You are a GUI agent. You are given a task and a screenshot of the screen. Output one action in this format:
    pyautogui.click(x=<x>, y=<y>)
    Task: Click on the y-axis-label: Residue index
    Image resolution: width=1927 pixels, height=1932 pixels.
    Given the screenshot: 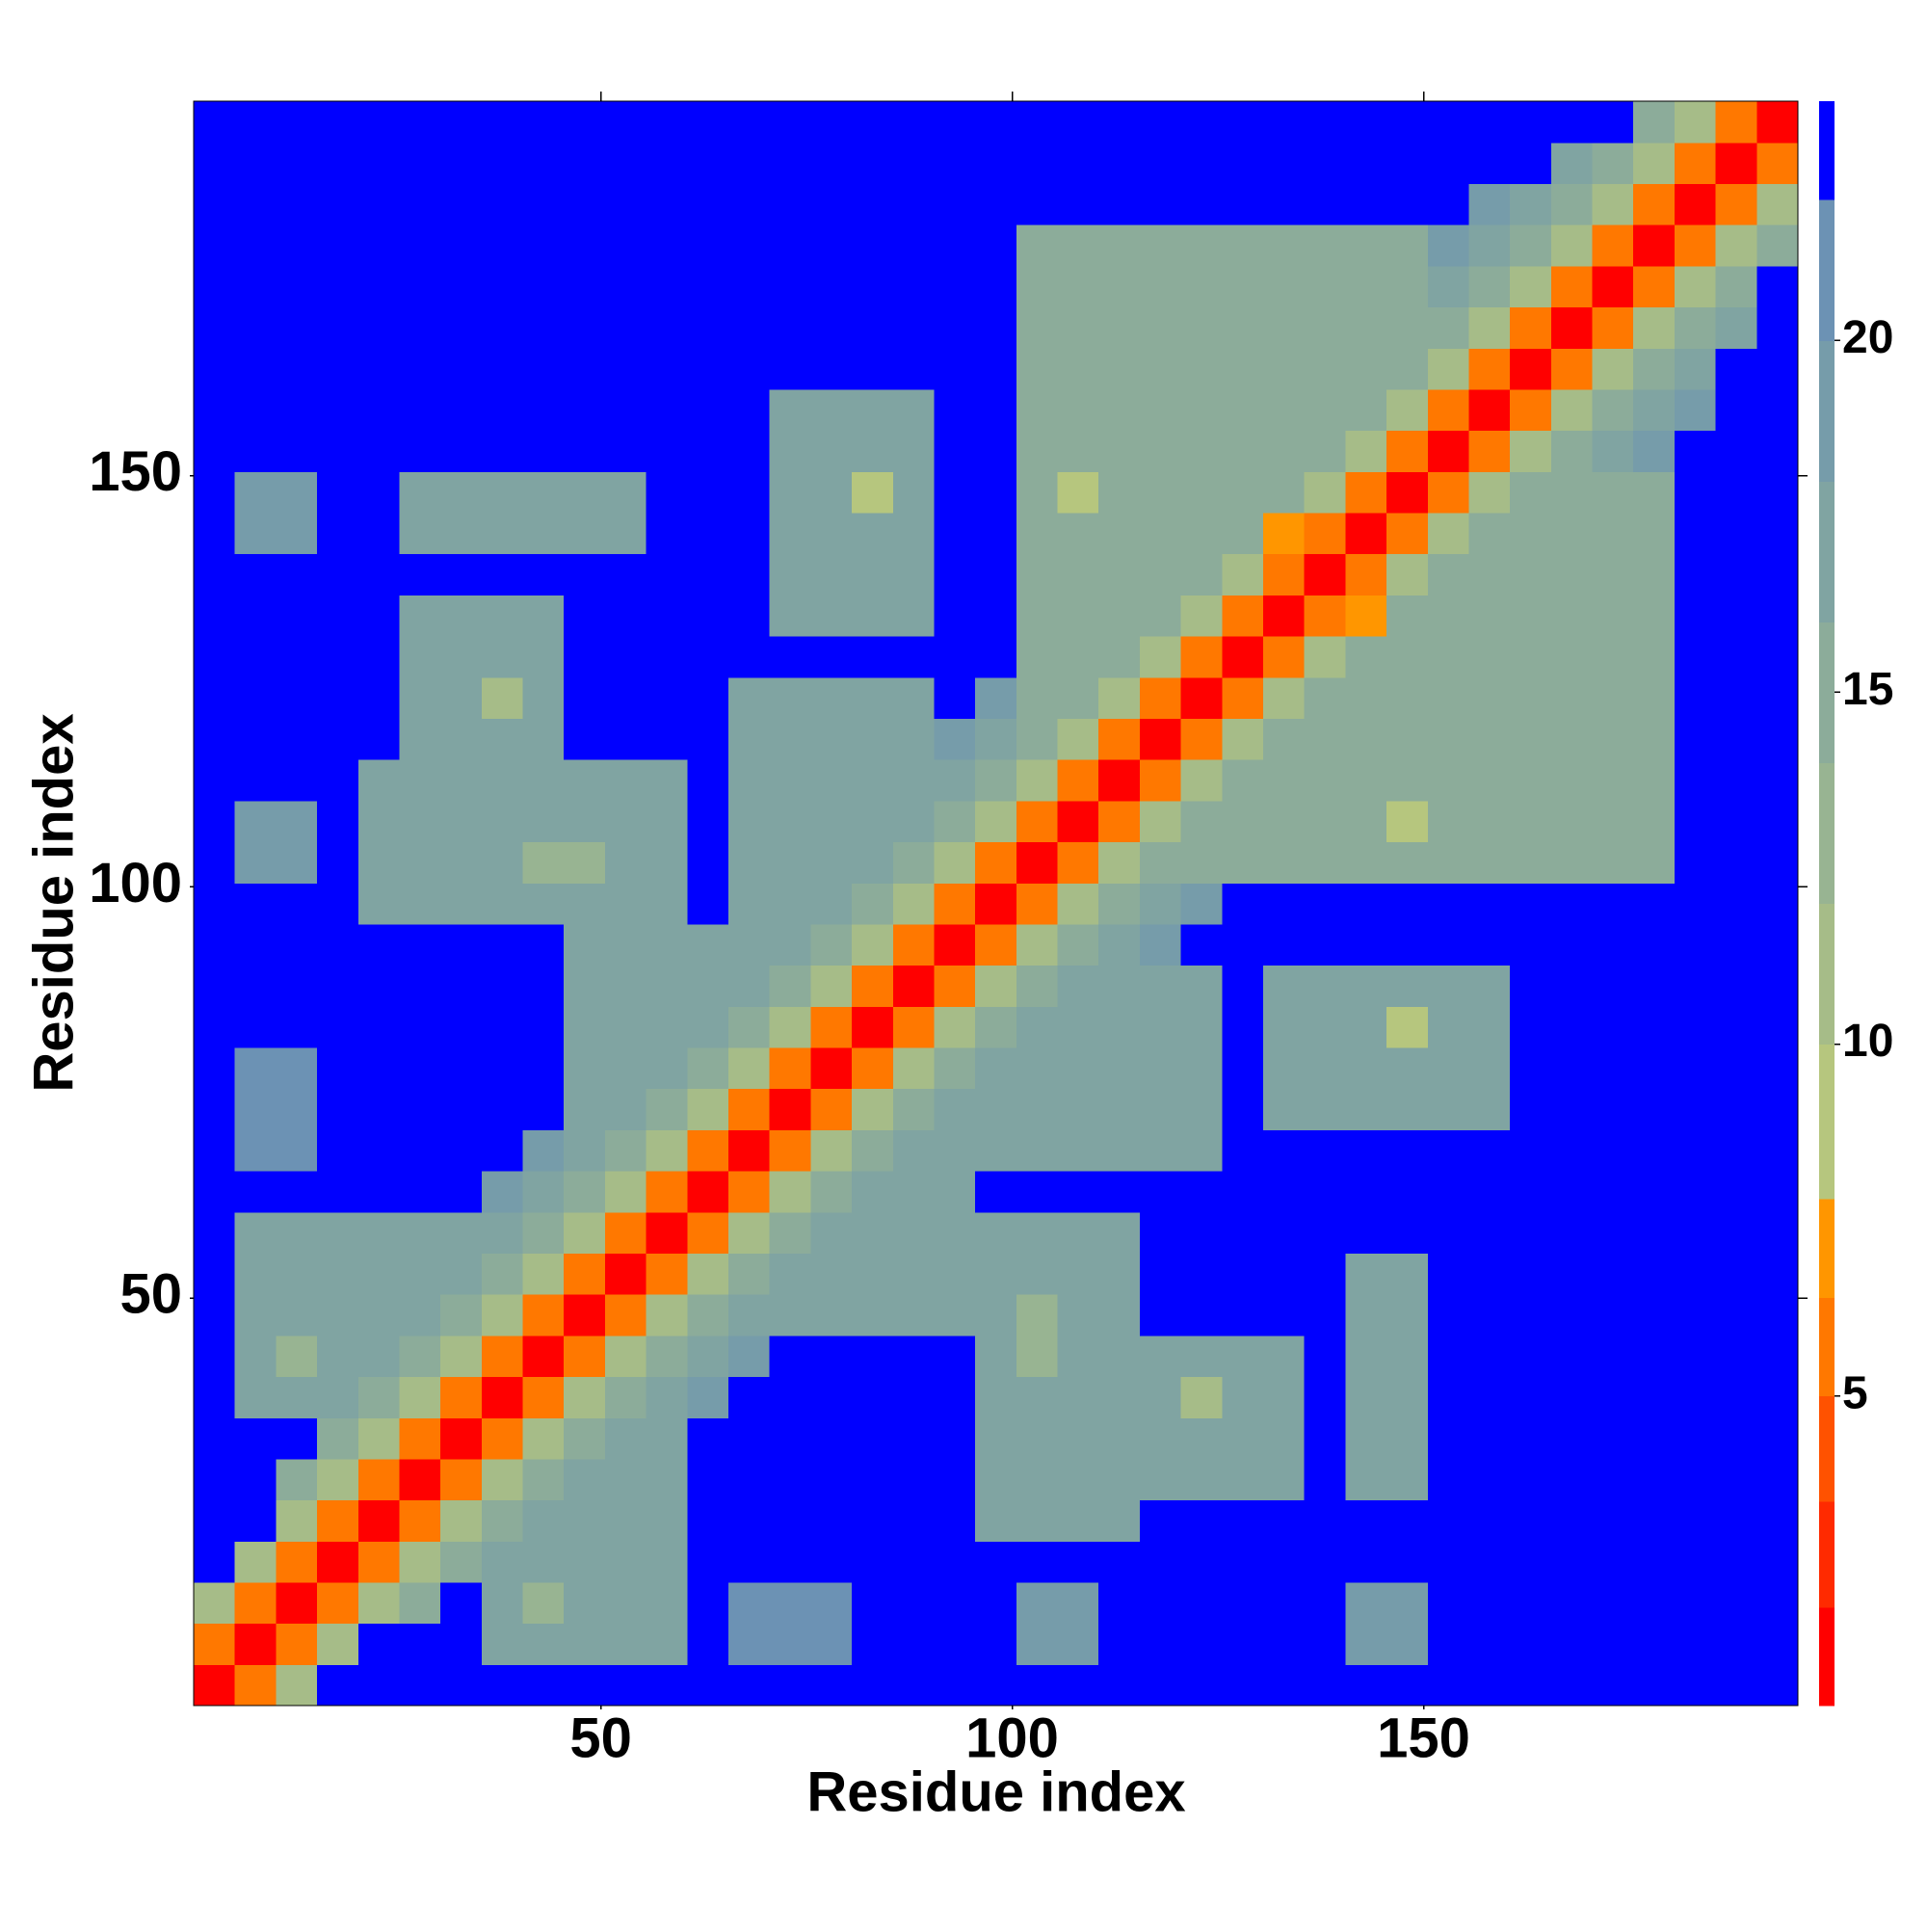 What is the action you would take?
    pyautogui.click(x=53, y=902)
    